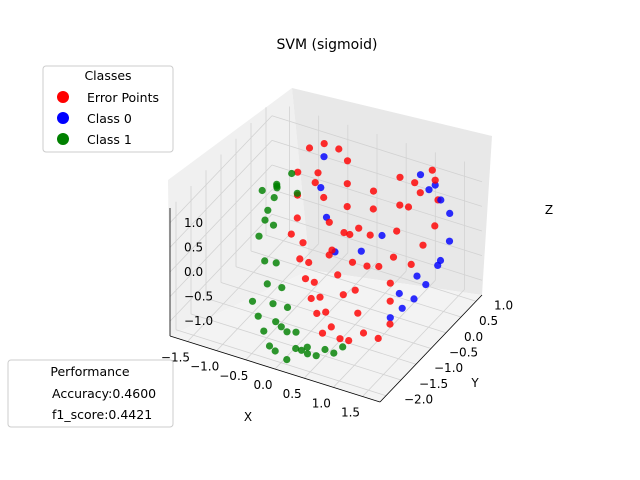 The width and height of the screenshot is (640, 480). I want to click on x-tick-label: 0.0, so click(262, 385).